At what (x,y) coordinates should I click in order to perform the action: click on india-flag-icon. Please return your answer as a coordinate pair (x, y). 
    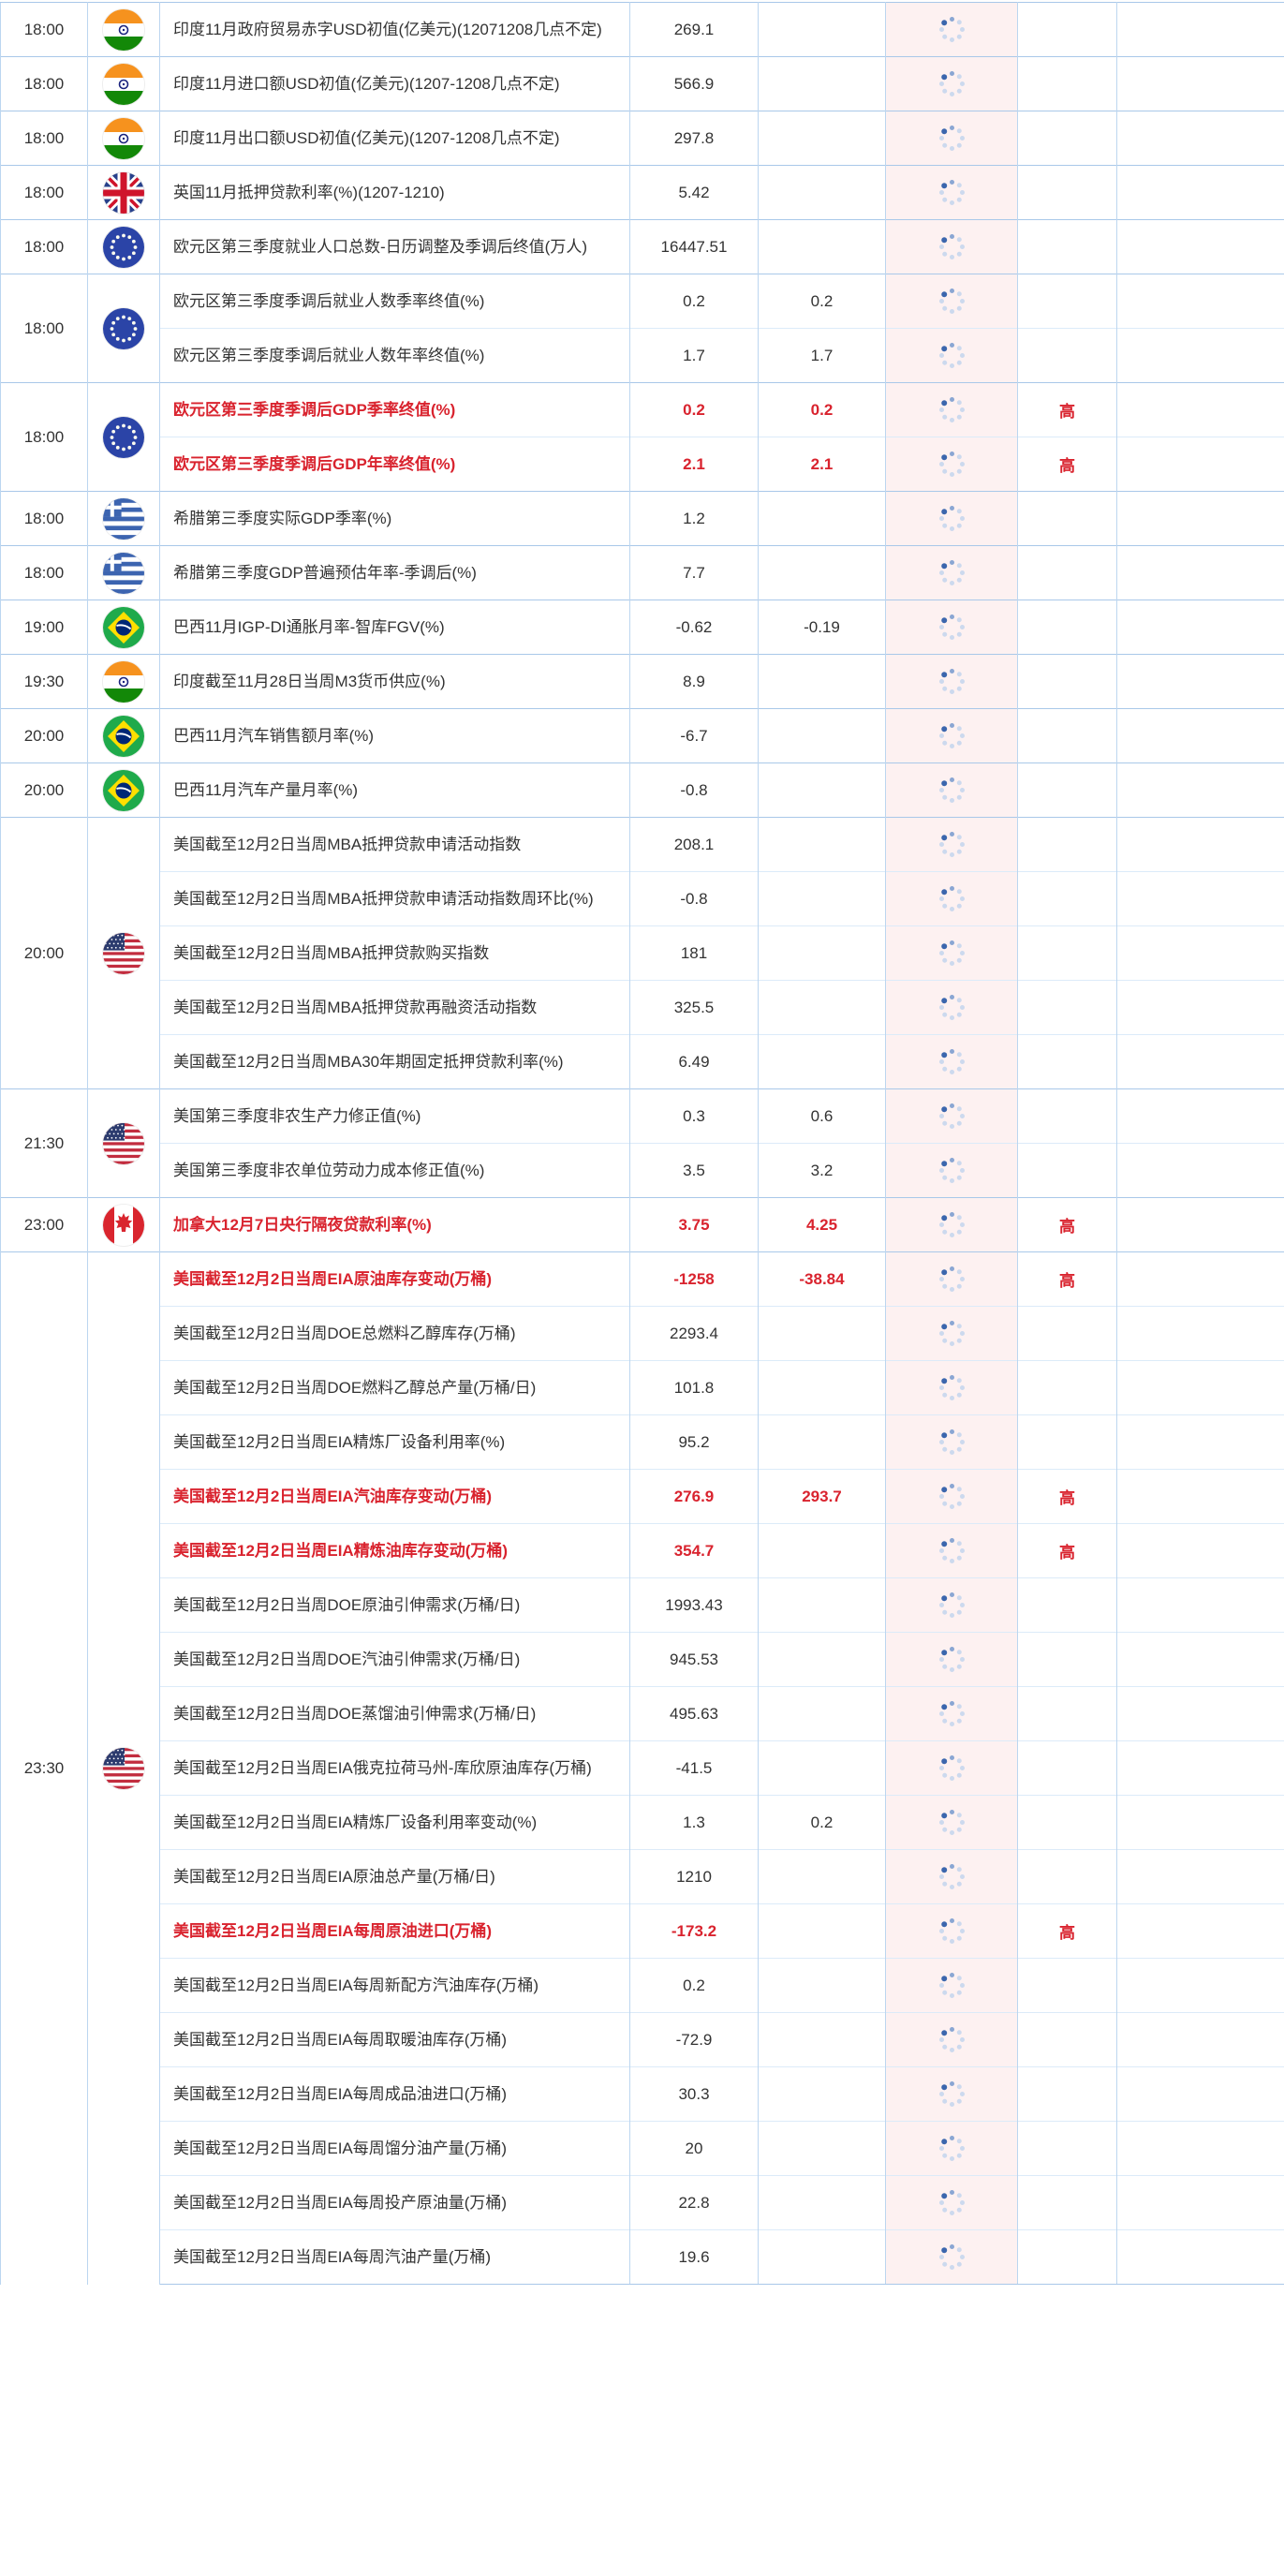
    Looking at the image, I should click on (123, 84).